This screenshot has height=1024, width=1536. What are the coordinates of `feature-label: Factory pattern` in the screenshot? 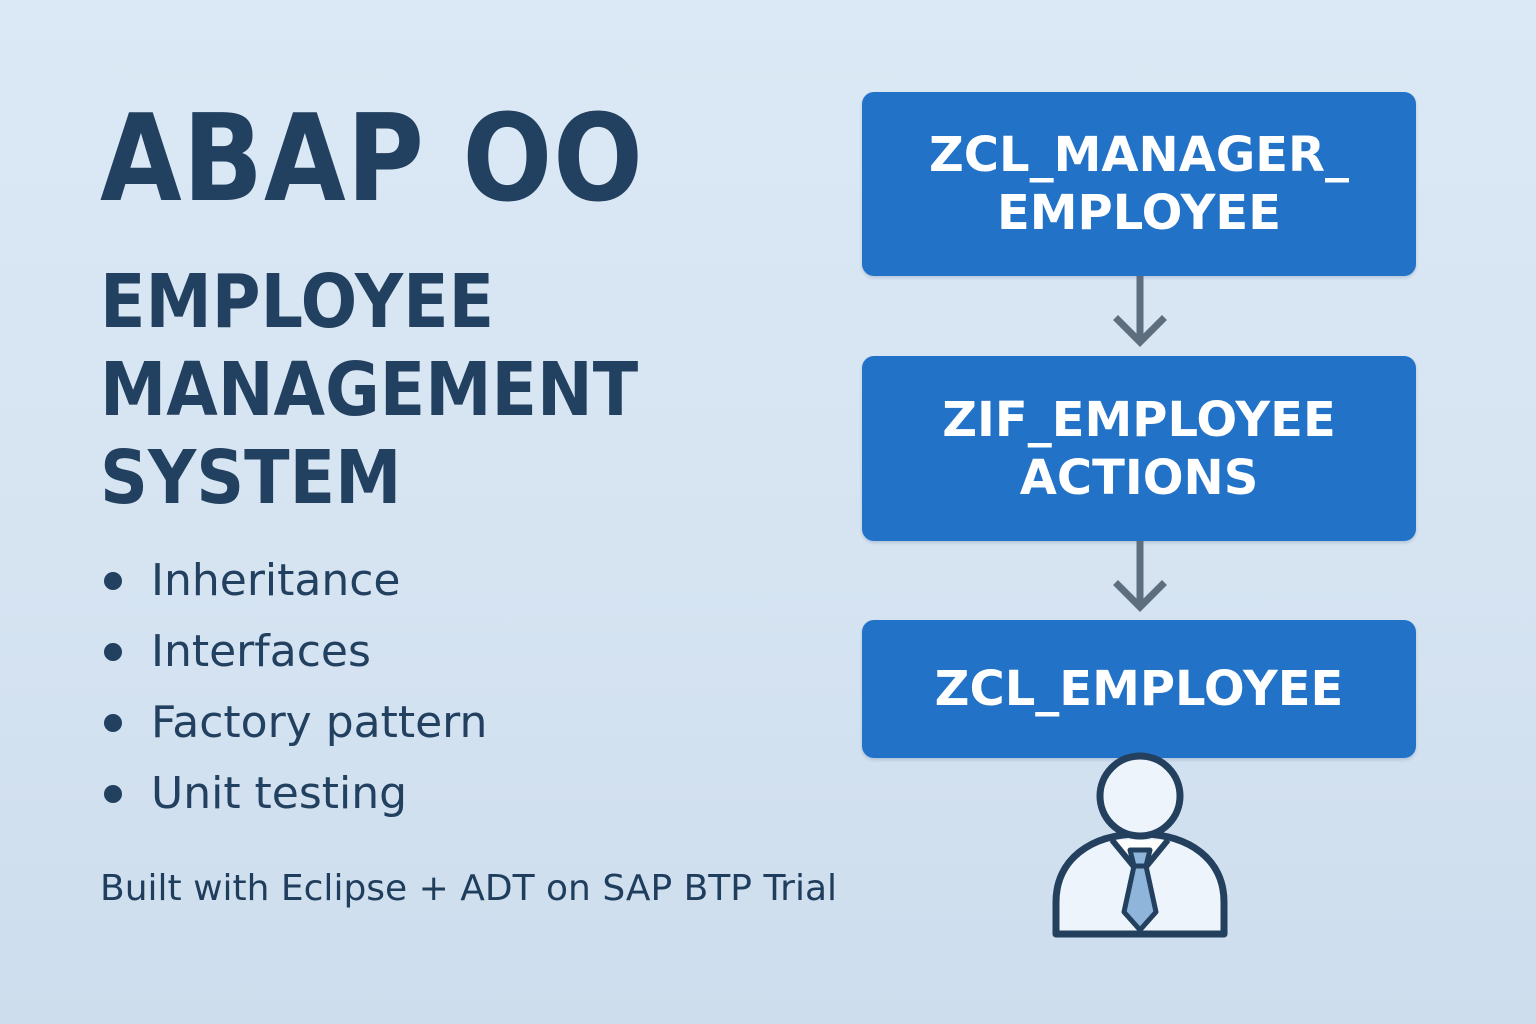 It's located at (319, 722).